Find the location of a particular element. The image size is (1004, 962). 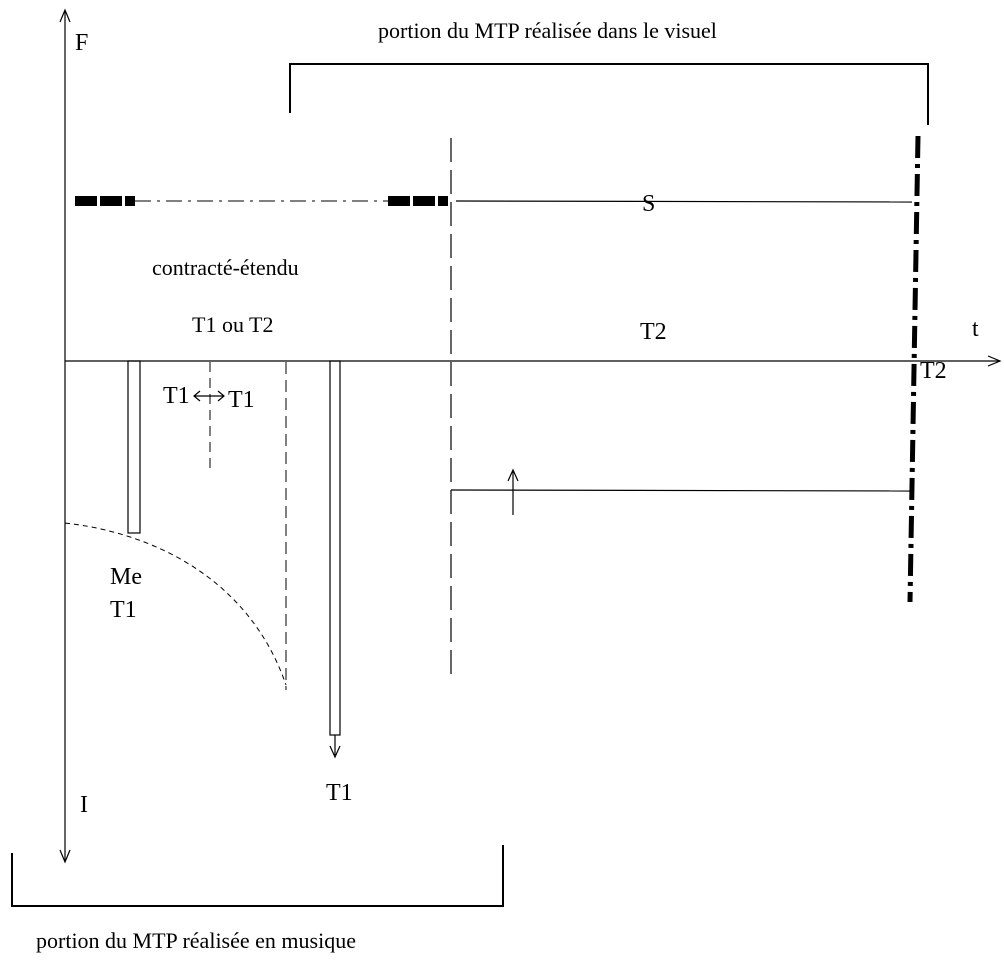

region-label-contracte: contracté-étendu is located at coordinates (225, 267).